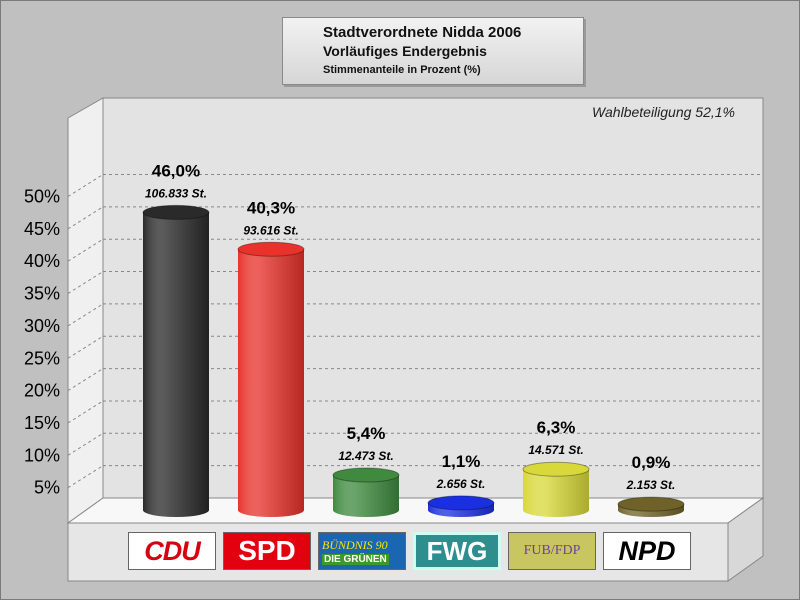 This screenshot has height=600, width=800. Describe the element at coordinates (42, 342) in the screenshot. I see `y-axis-ticks: 5% 10% 15% 20% 25% 30% 35% 40% 45% 50%` at that location.